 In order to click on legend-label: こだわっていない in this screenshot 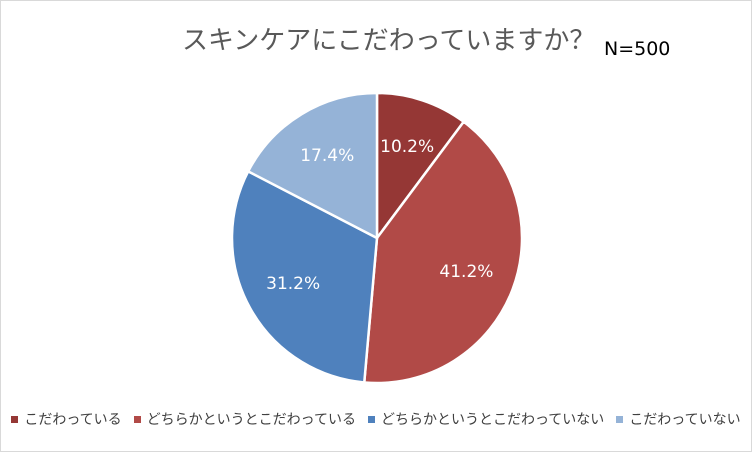, I will do `click(685, 420)`.